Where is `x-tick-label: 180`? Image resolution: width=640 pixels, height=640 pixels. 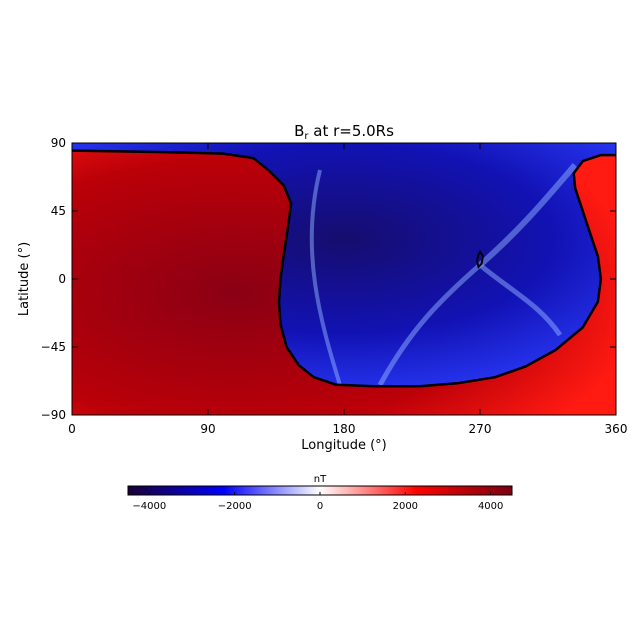 x-tick-label: 180 is located at coordinates (344, 429).